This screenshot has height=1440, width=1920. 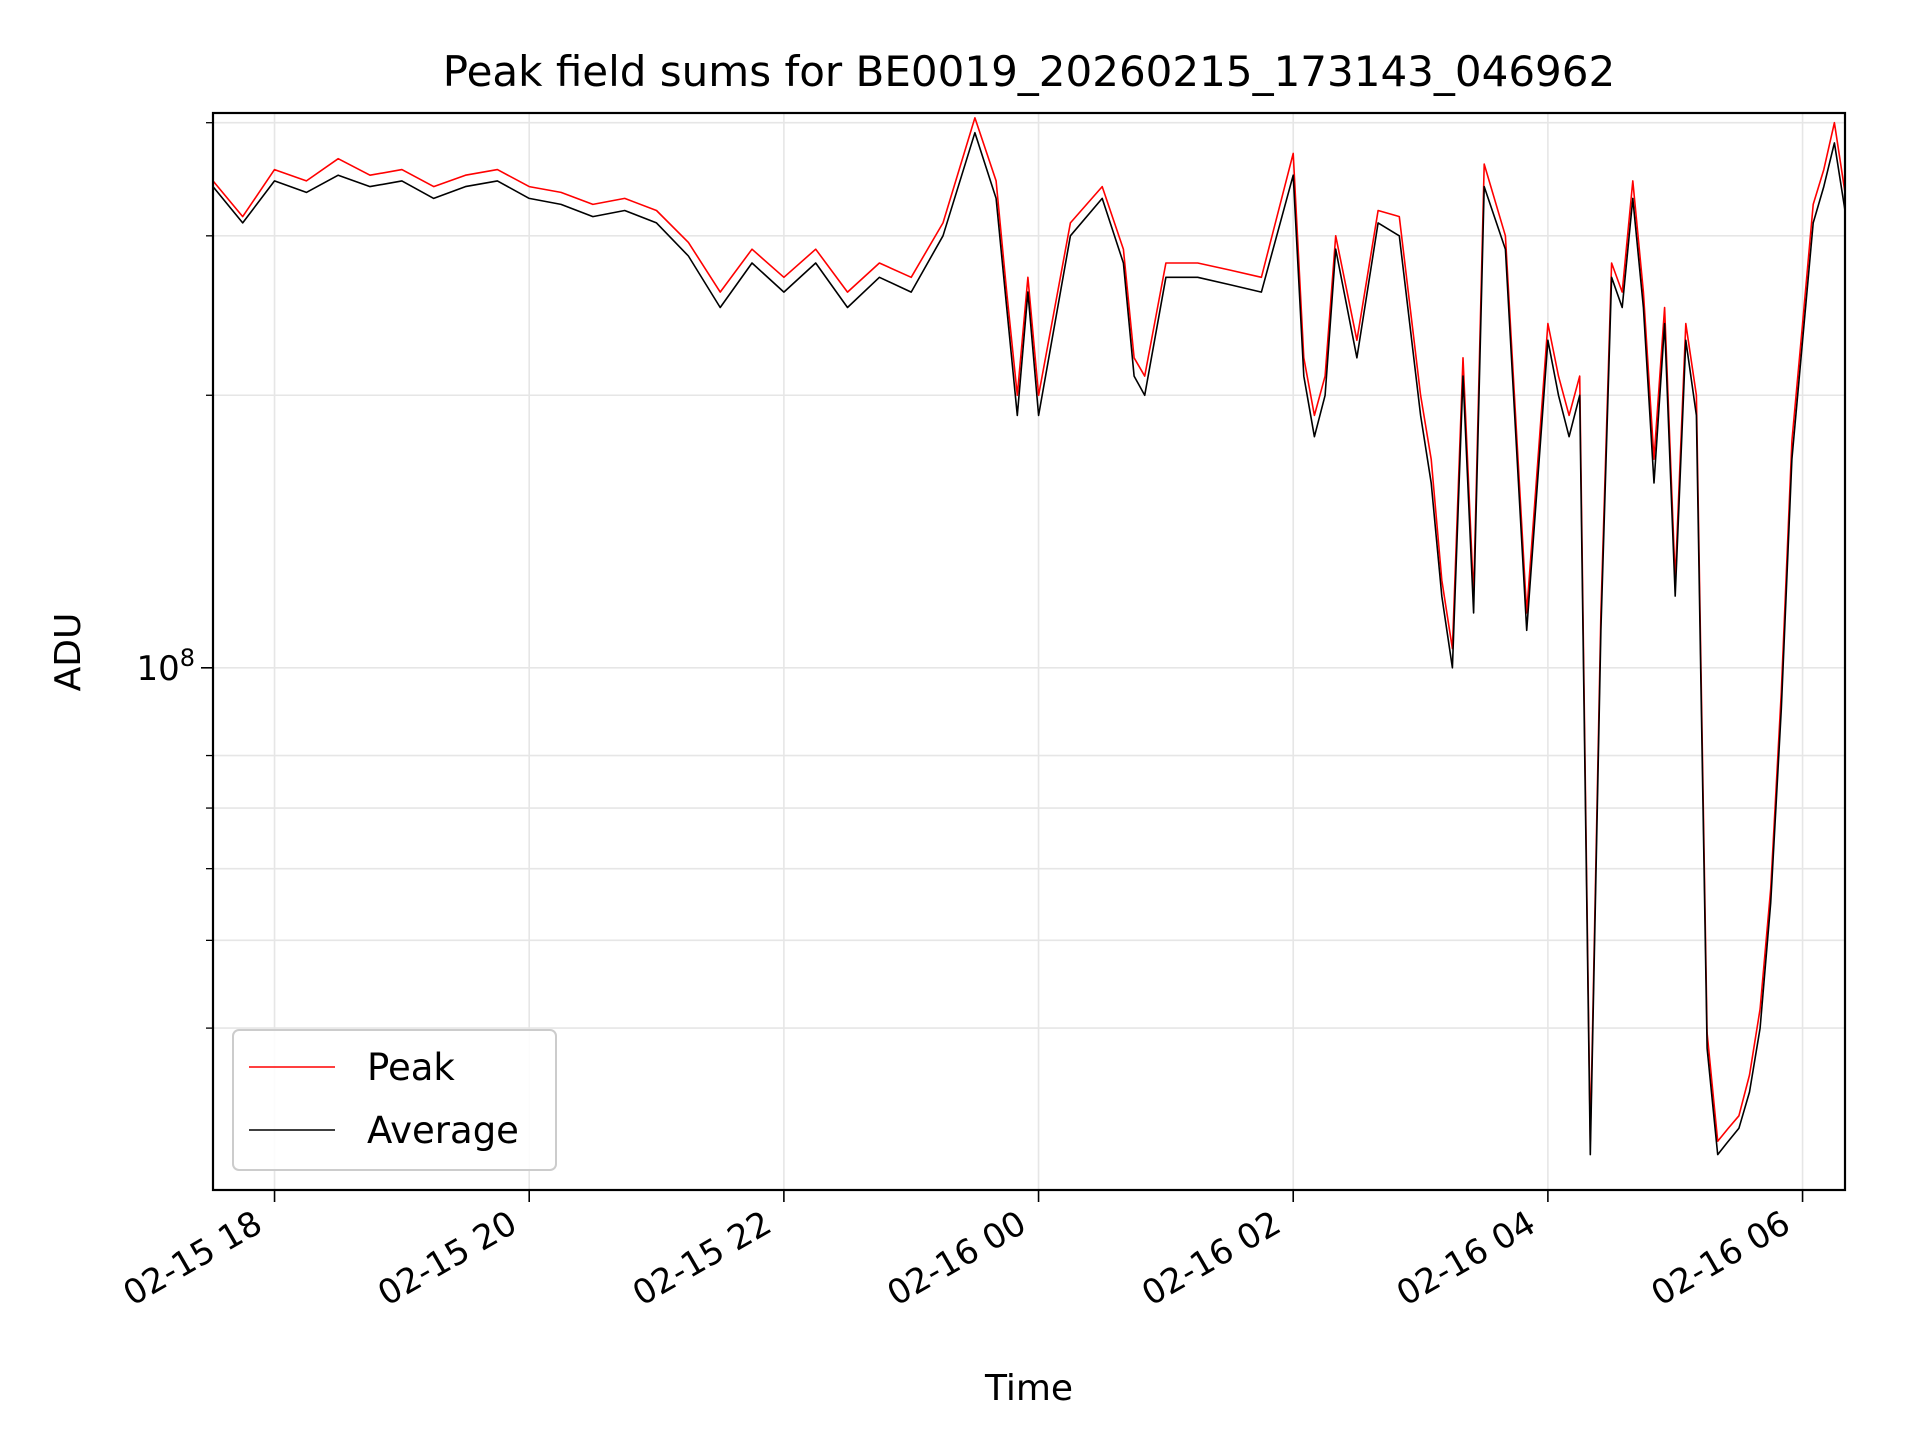 What do you see at coordinates (174, 575) in the screenshot?
I see `y-axis: 108` at bounding box center [174, 575].